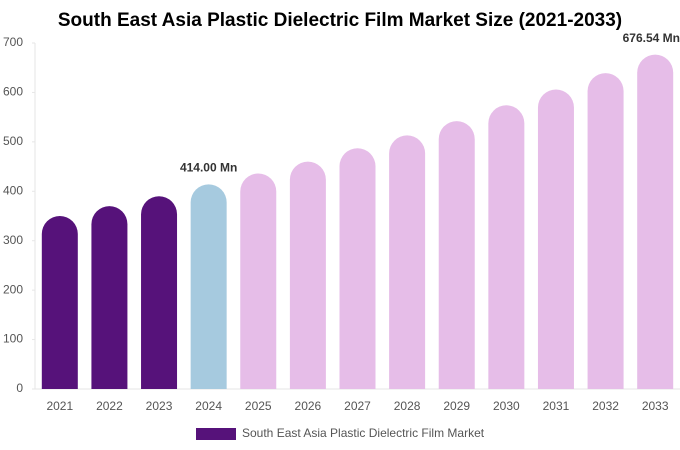 This screenshot has height=450, width=680. I want to click on x-tick-label: 2029, so click(456, 406).